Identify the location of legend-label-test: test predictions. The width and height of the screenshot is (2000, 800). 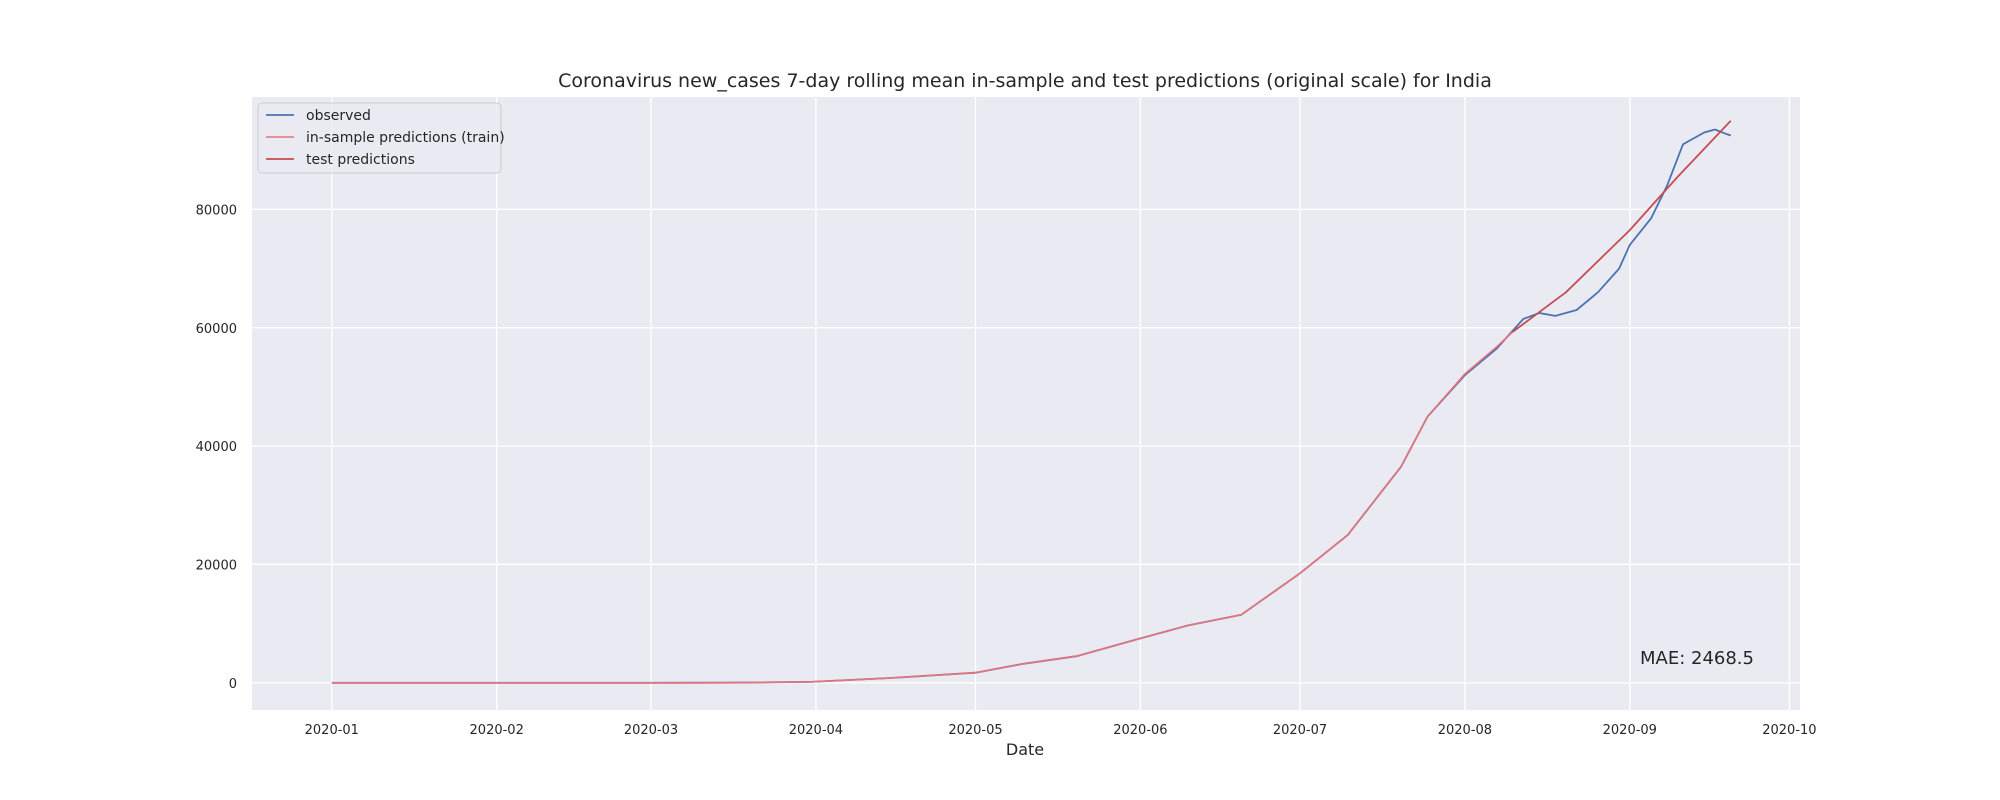
(360, 160).